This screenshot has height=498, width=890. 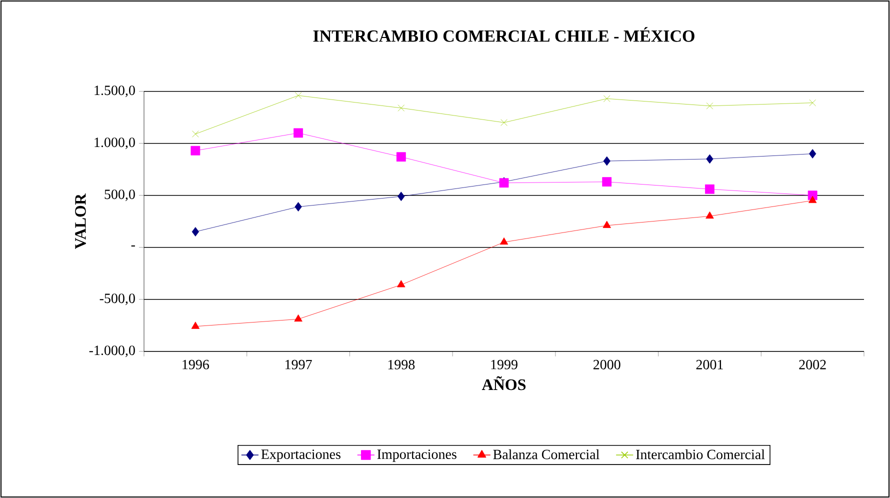 I want to click on legend-label: Exportaciones, so click(x=300, y=456).